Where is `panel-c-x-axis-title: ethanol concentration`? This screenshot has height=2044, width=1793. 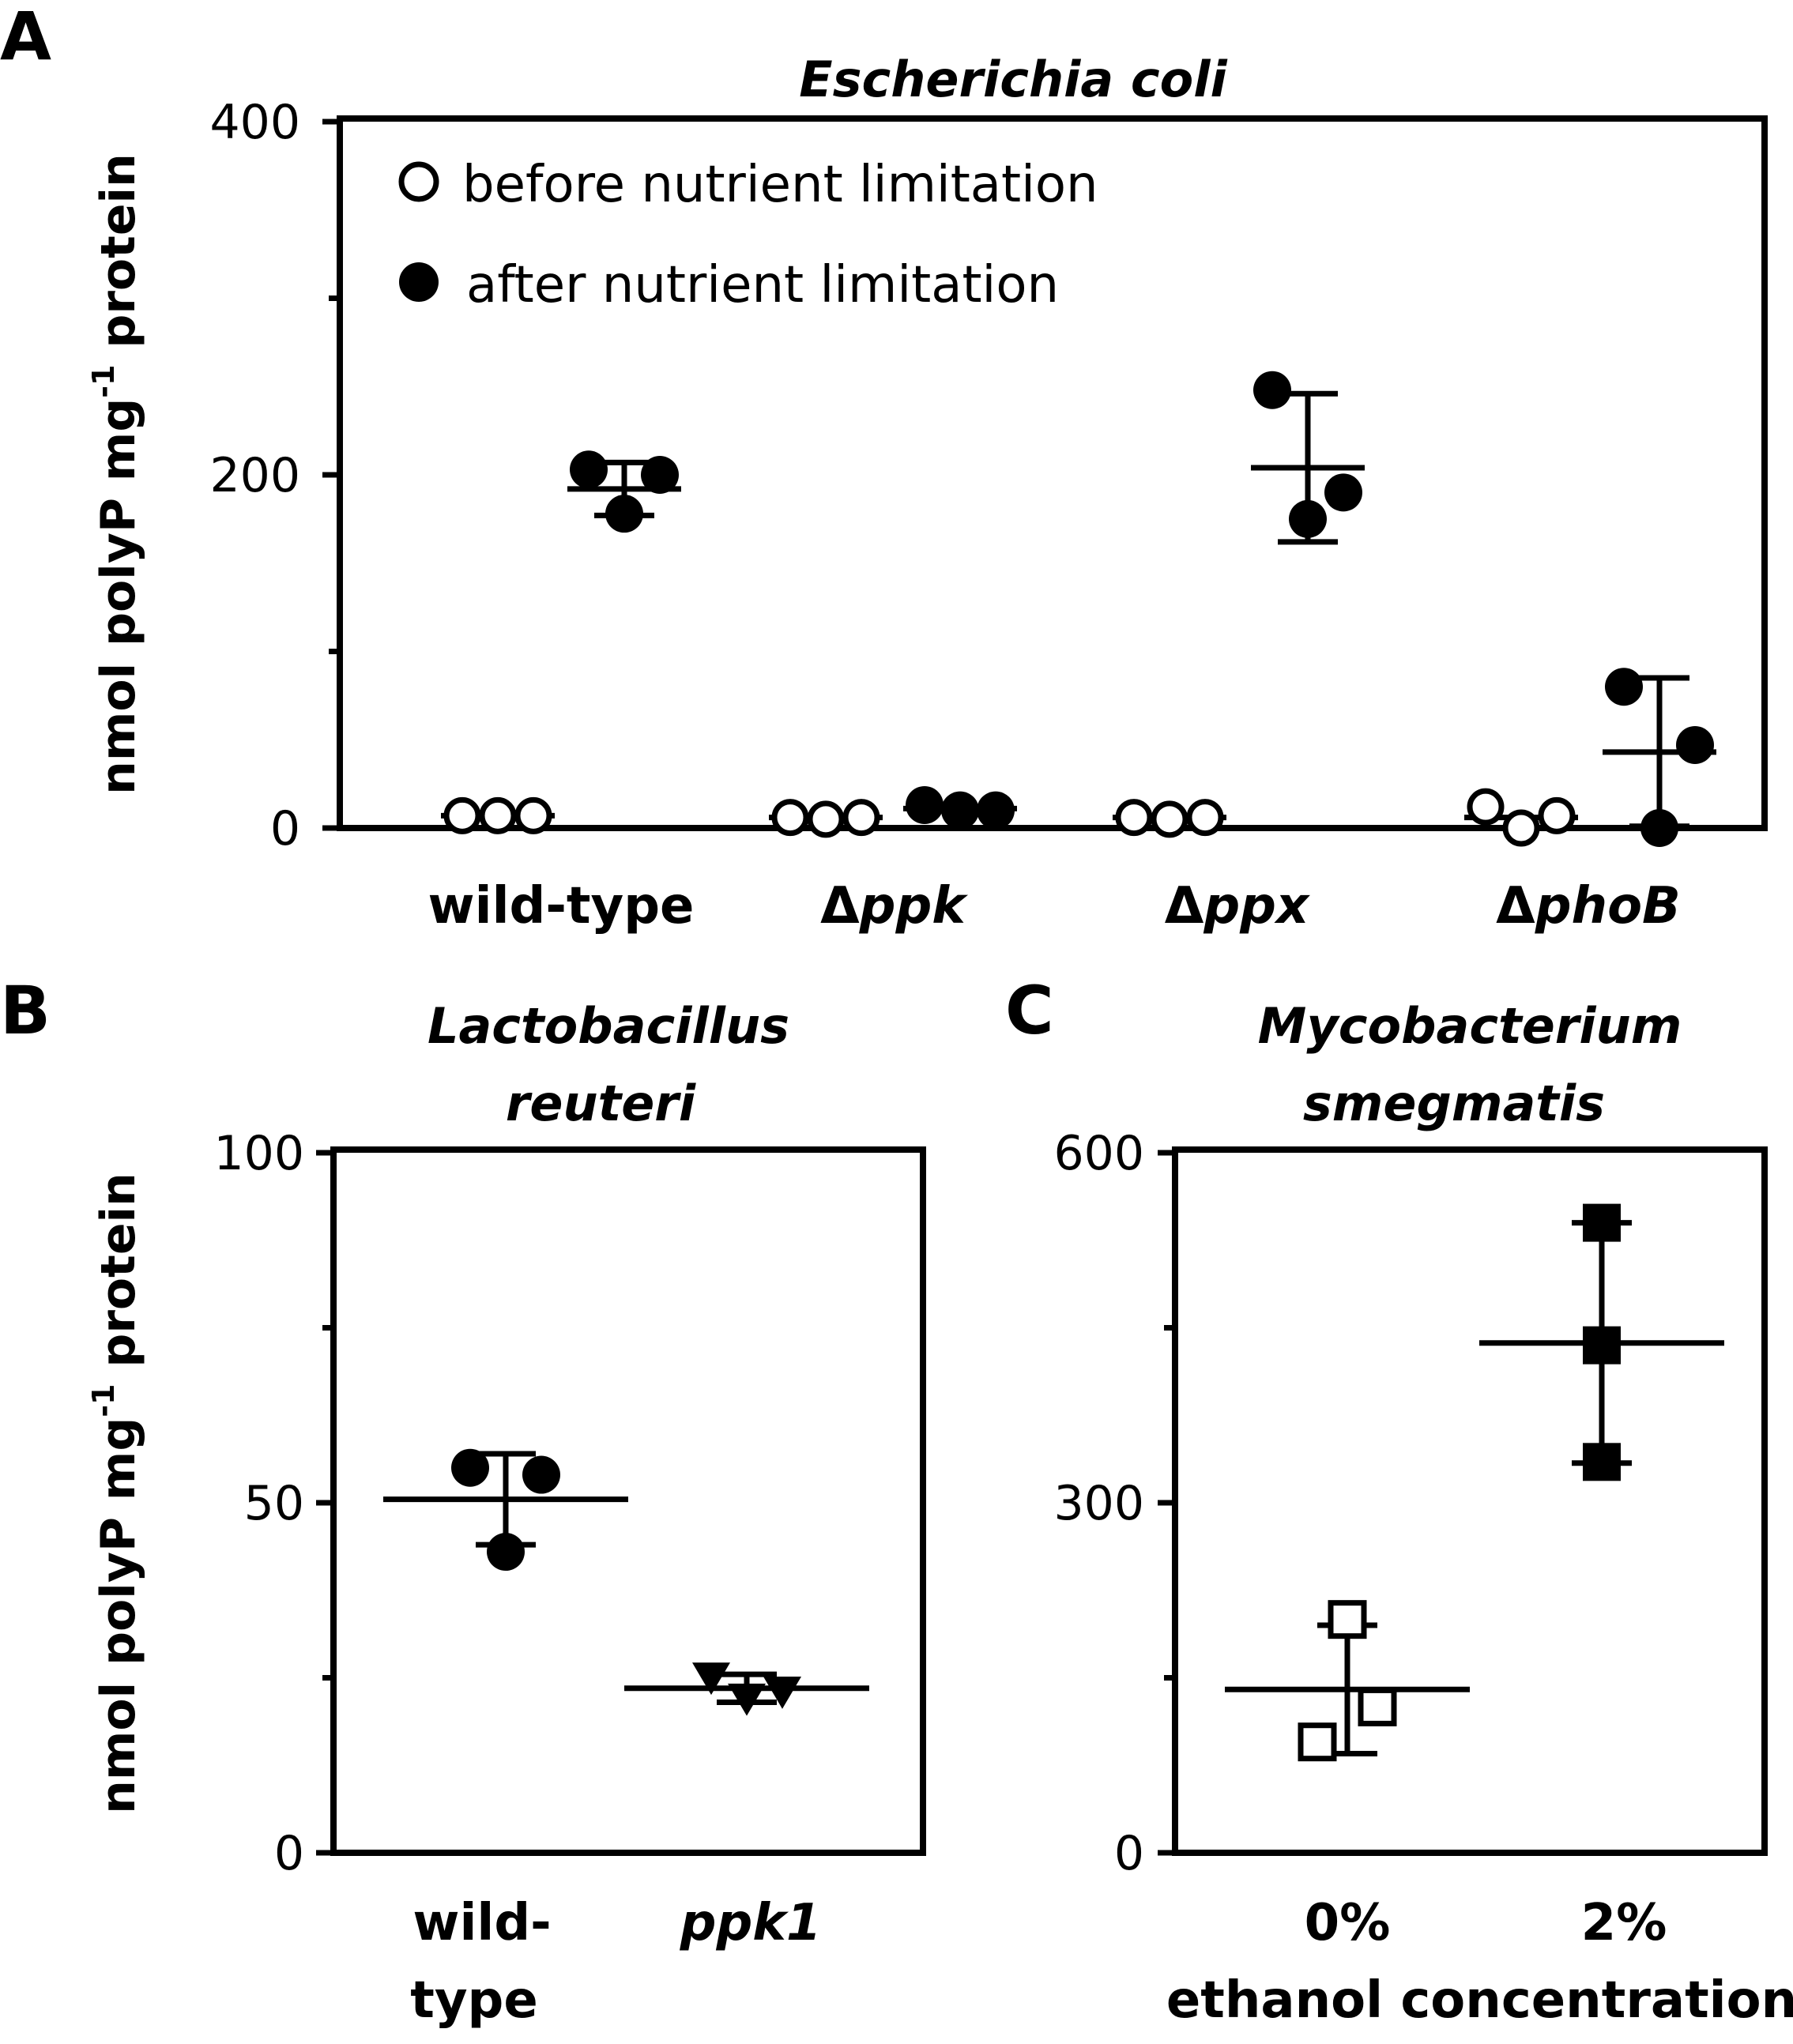
panel-c-x-axis-title: ethanol concentration is located at coordinates (1480, 2000).